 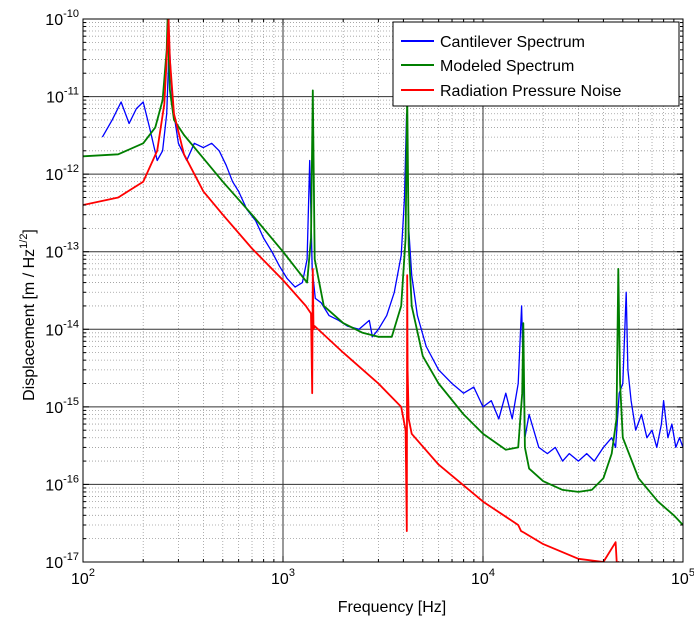 What do you see at coordinates (292, 573) in the screenshot?
I see `x-tick-label-exponent: 3` at bounding box center [292, 573].